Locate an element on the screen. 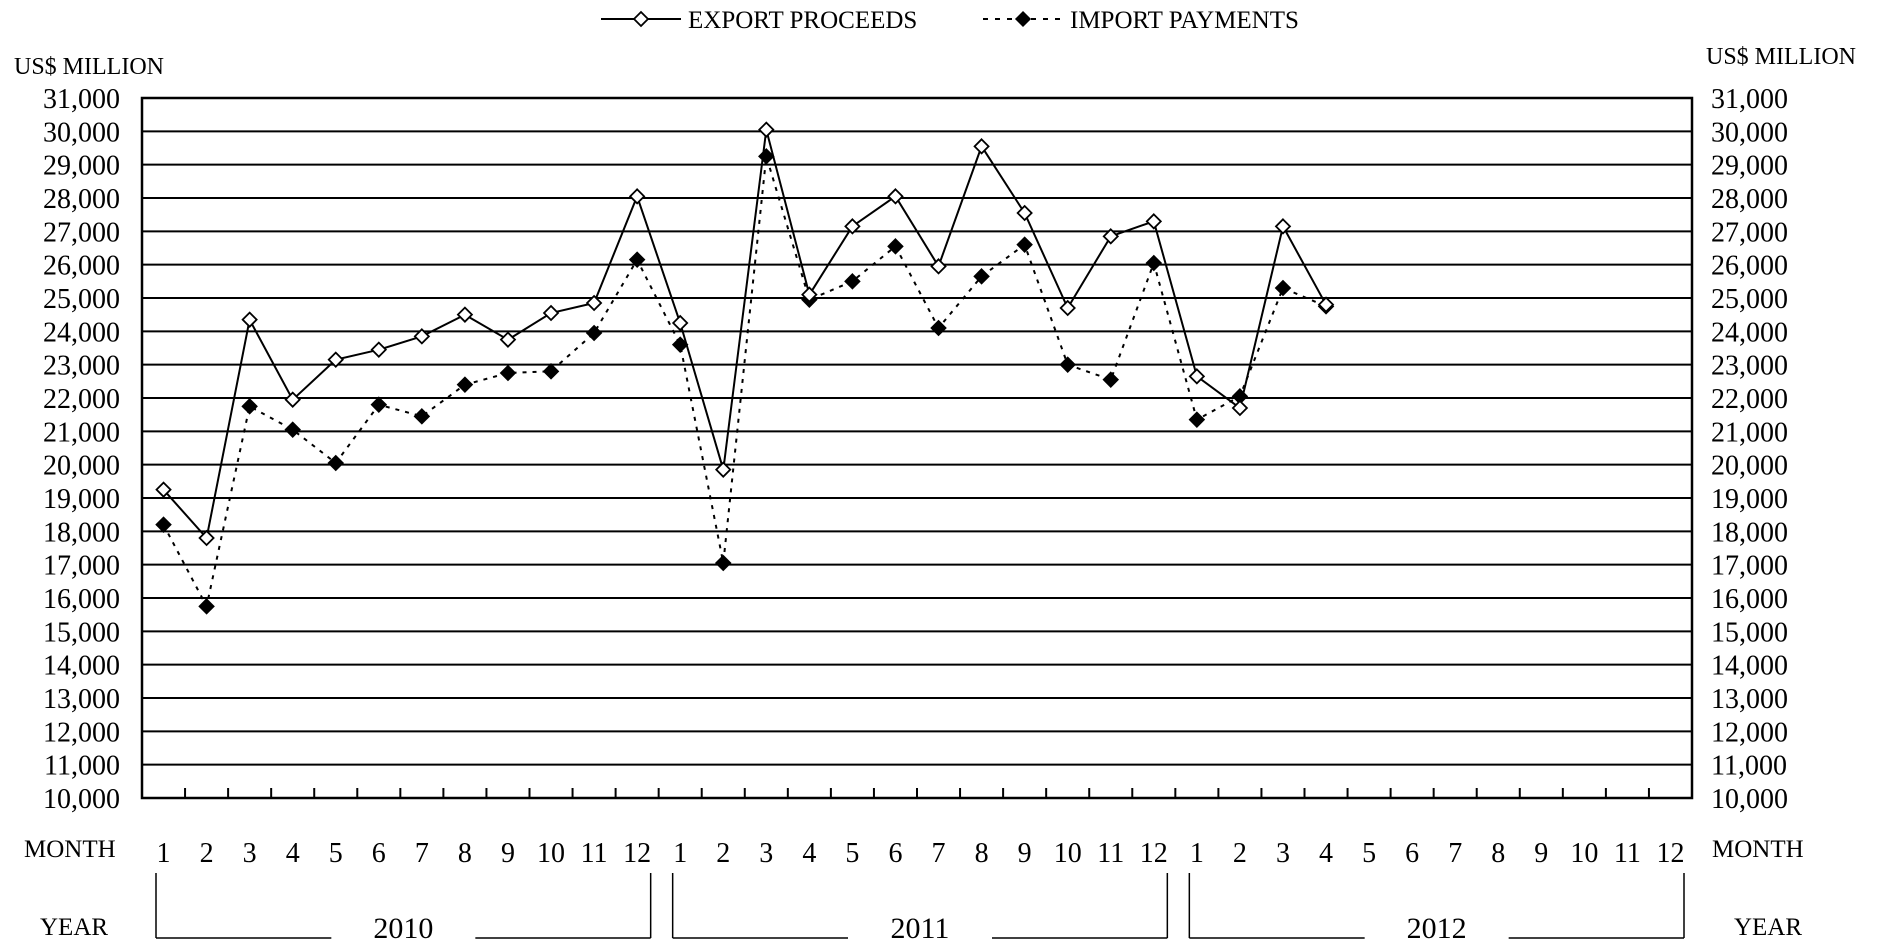 This screenshot has width=1886, height=940. year-row-label-left: YEAR is located at coordinates (74, 927).